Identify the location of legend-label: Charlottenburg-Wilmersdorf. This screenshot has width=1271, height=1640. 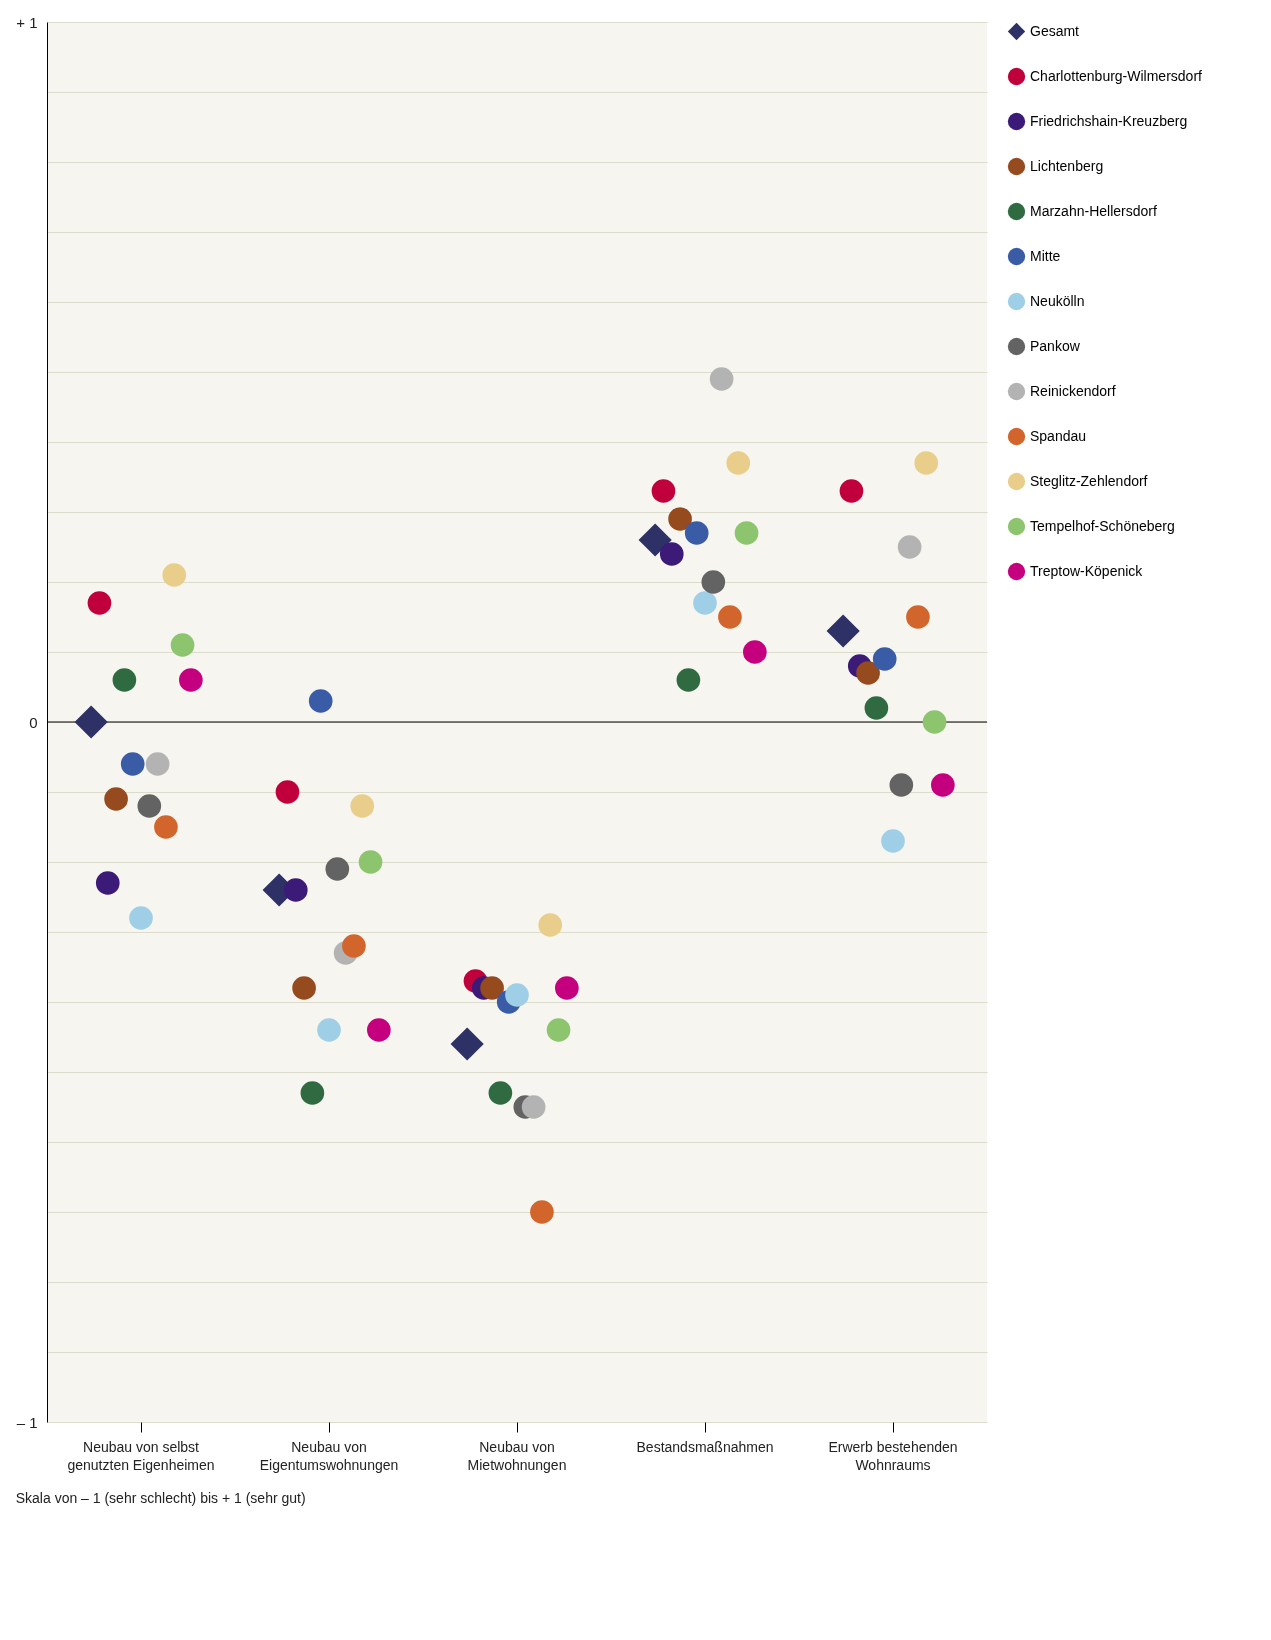
(1116, 75).